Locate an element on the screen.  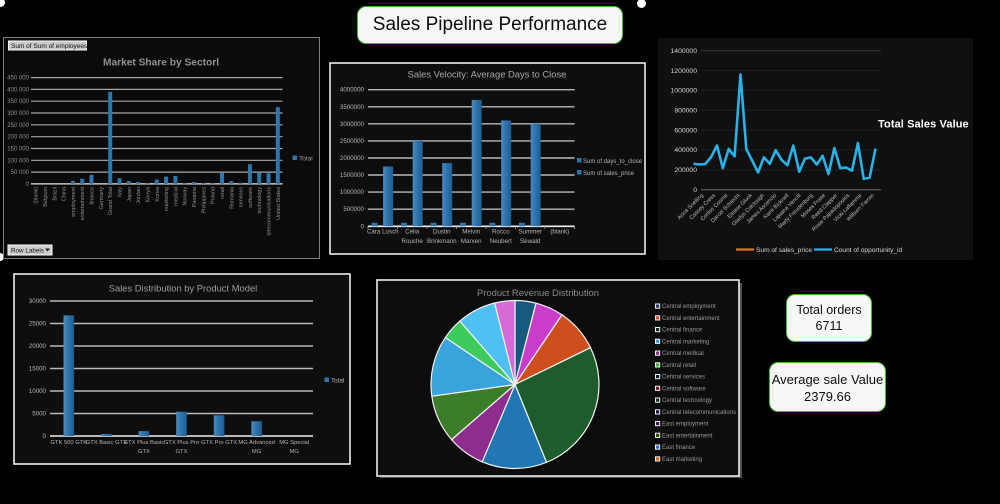
svg-text: 1200000 is located at coordinates (684, 71).